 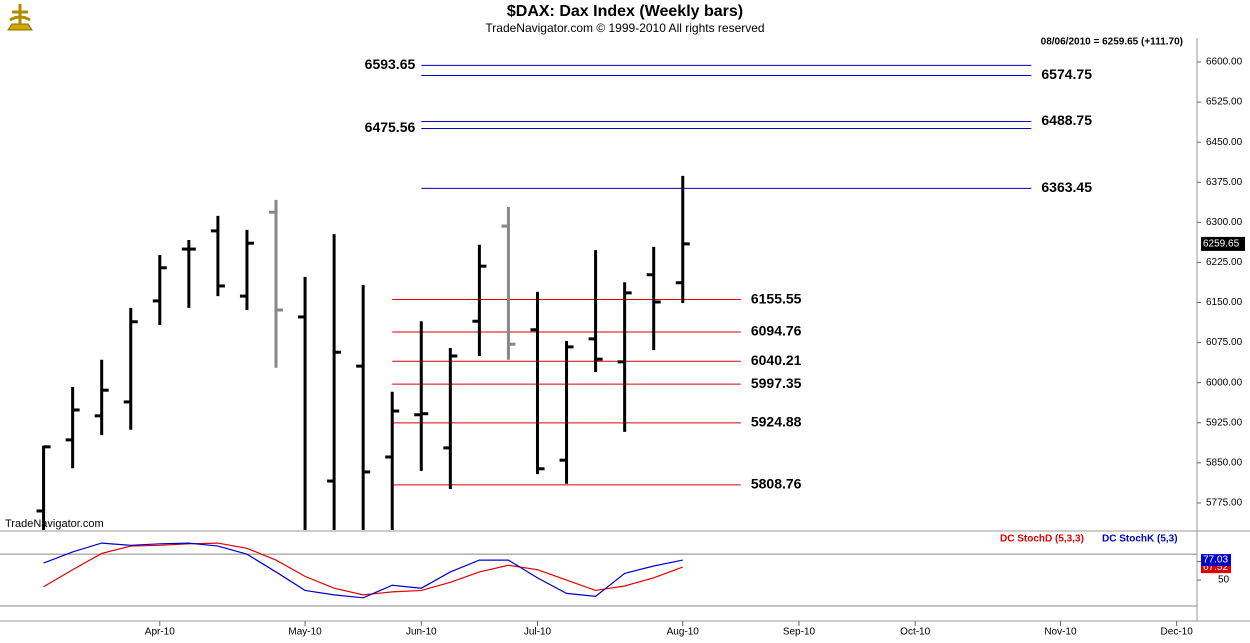 What do you see at coordinates (1042, 539) in the screenshot?
I see `legend-entry: DC StochD (5,3,3)` at bounding box center [1042, 539].